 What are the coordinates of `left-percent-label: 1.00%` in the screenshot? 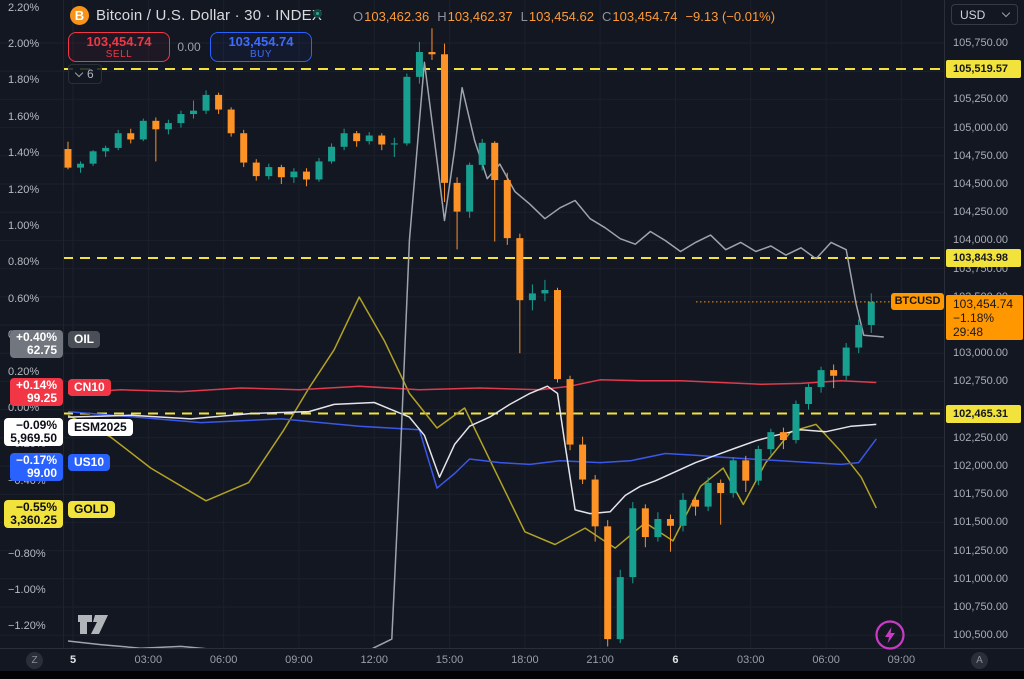 It's located at (24, 226).